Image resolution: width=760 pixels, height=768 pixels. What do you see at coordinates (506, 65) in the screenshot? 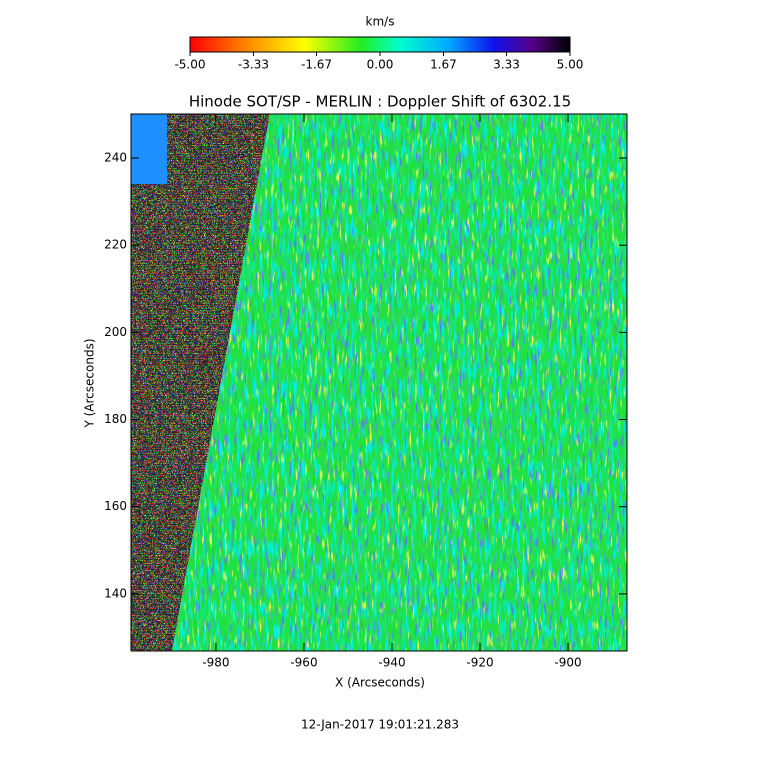
I see `colorbar-tick-label: 3.33` at bounding box center [506, 65].